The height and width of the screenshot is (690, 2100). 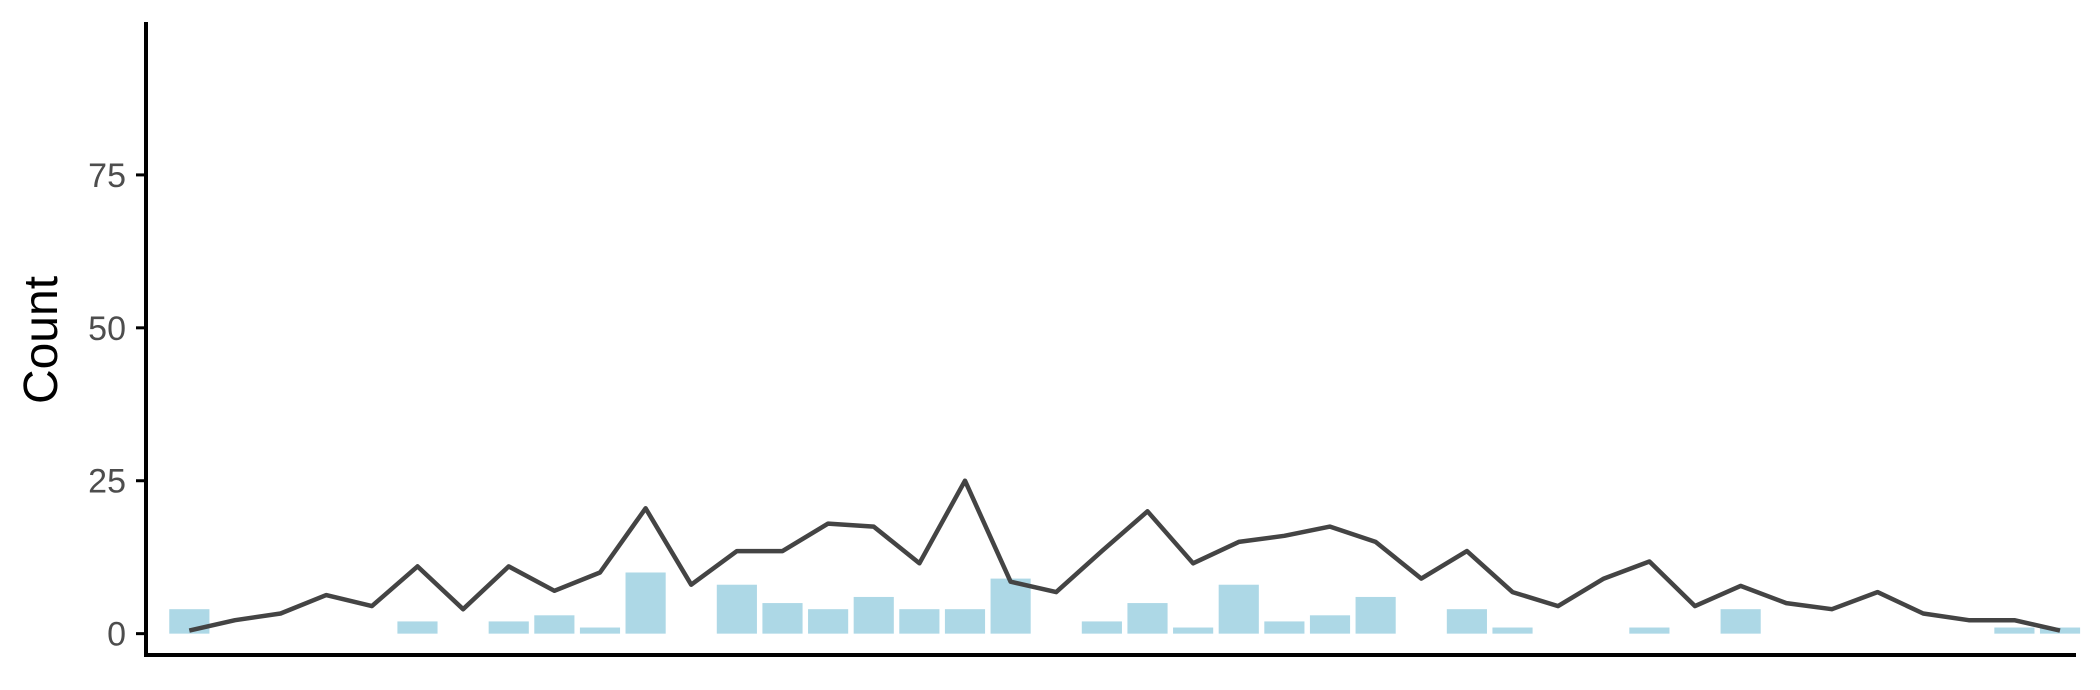 I want to click on y-tick-label: 50, so click(x=107, y=329).